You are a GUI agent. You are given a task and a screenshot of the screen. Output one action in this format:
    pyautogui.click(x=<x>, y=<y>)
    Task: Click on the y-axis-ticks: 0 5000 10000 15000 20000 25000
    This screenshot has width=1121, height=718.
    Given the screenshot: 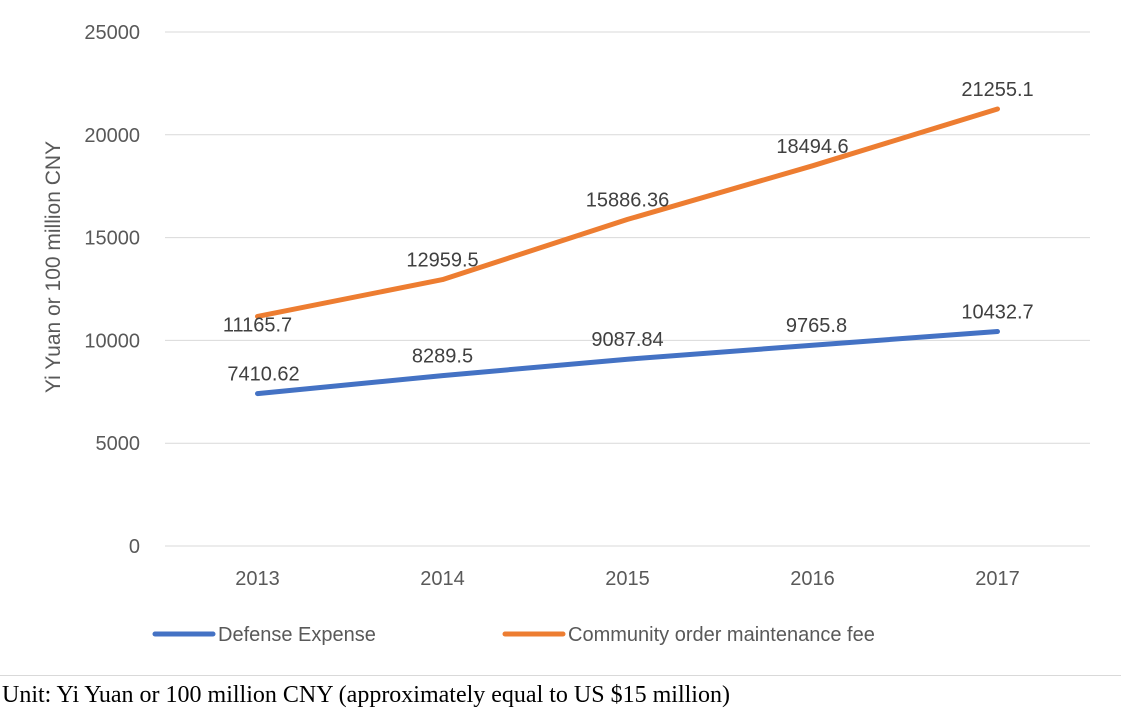 What is the action you would take?
    pyautogui.click(x=112, y=290)
    